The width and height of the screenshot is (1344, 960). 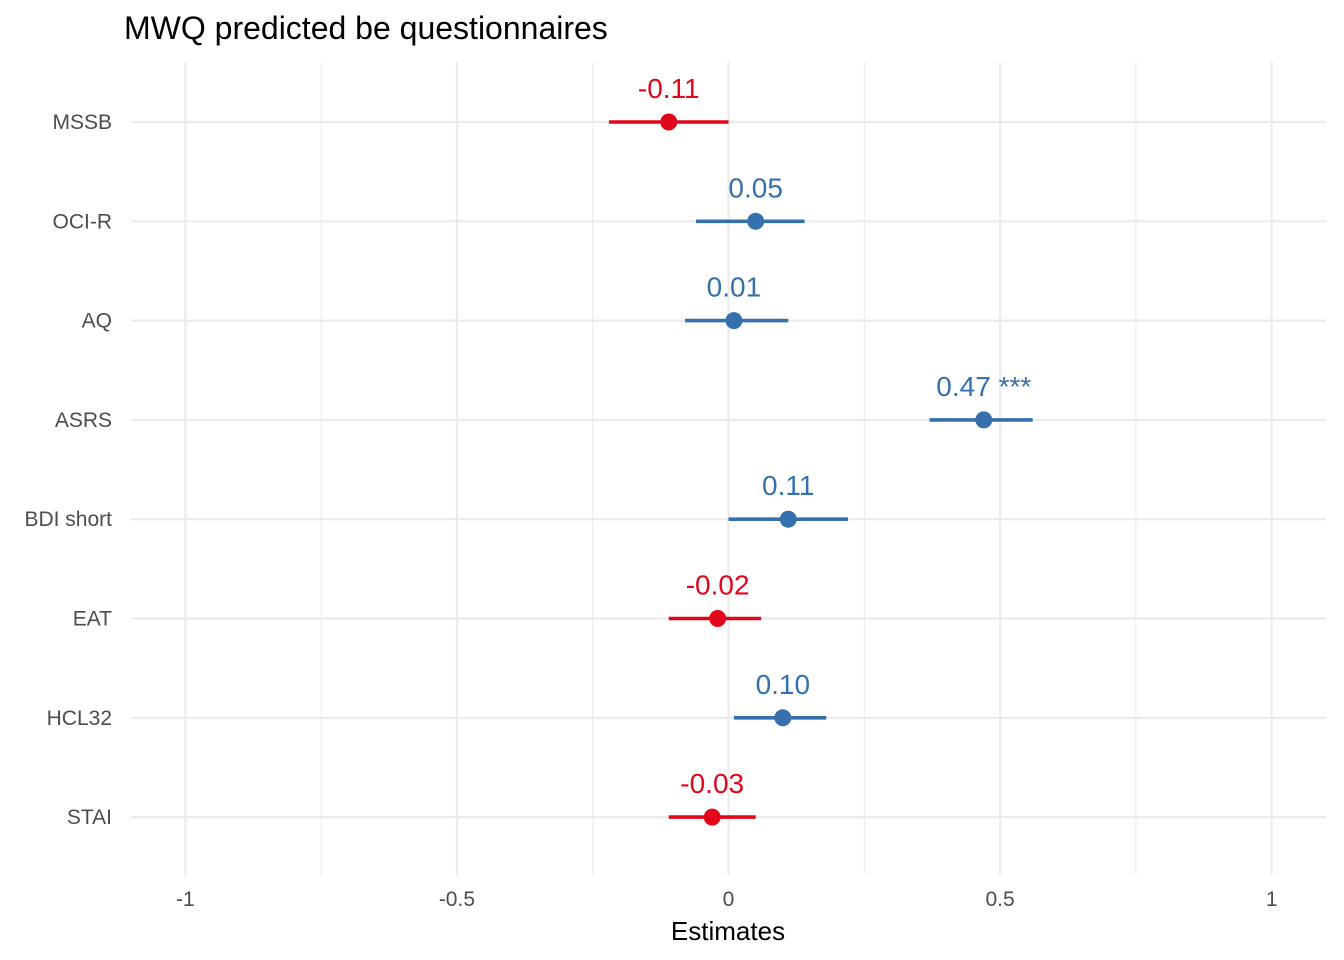 What do you see at coordinates (97, 321) in the screenshot?
I see `y-tick-label: AQ` at bounding box center [97, 321].